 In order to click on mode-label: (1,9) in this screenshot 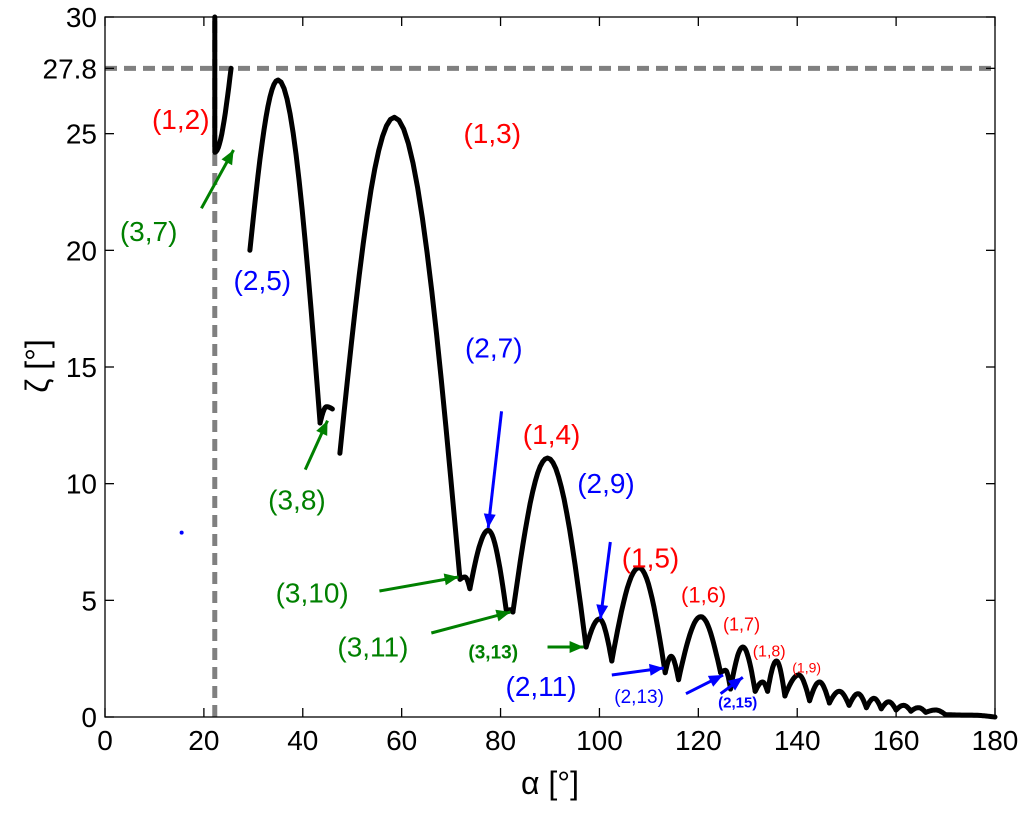, I will do `click(806, 668)`.